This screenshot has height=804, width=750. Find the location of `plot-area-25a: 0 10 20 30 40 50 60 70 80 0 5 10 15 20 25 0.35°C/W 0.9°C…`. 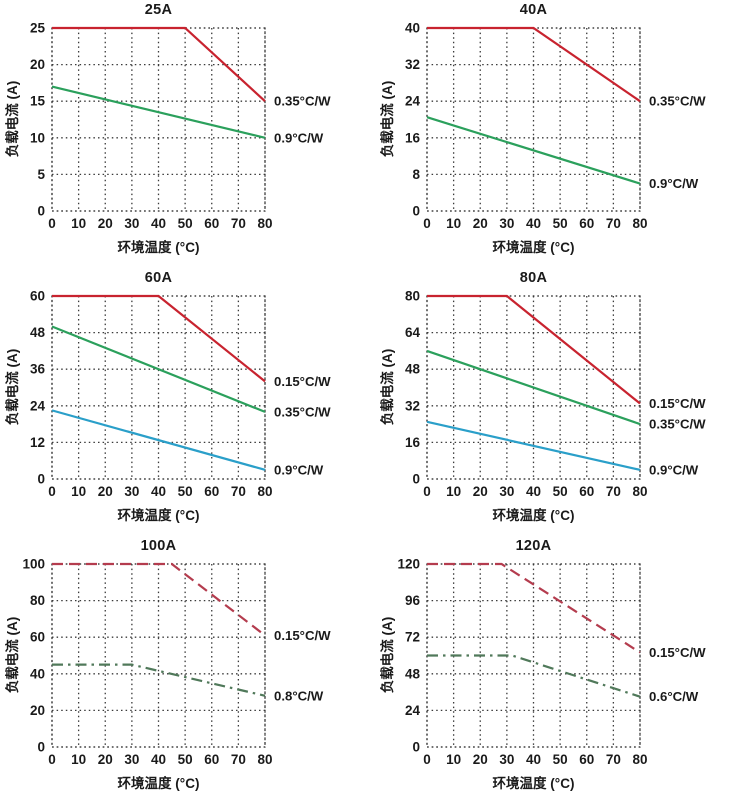

plot-area-25a: 0 10 20 30 40 50 60 70 80 0 5 10 15 20 25 0.35°C/W 0.9°C… is located at coordinates (180, 126).